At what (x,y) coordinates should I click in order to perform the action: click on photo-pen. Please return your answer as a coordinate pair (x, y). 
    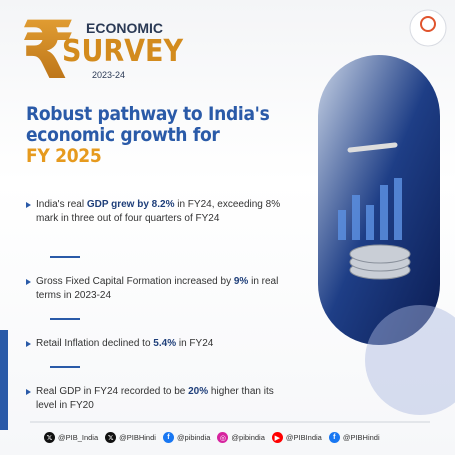
    Looking at the image, I should click on (372, 147).